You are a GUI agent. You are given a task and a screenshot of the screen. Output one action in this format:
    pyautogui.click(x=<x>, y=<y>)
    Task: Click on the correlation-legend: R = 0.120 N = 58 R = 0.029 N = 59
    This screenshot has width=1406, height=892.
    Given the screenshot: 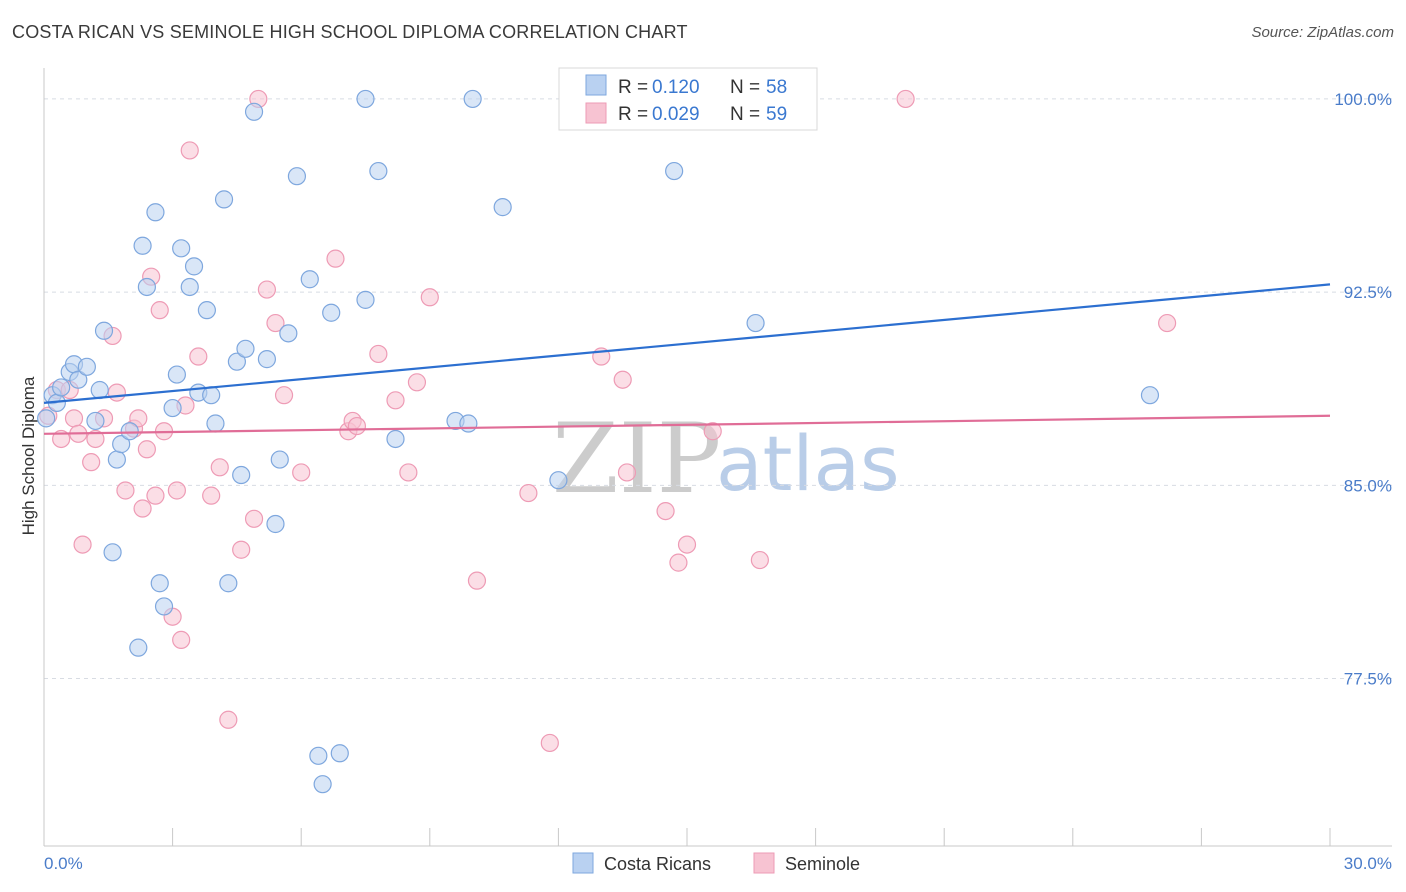 What is the action you would take?
    pyautogui.click(x=688, y=99)
    